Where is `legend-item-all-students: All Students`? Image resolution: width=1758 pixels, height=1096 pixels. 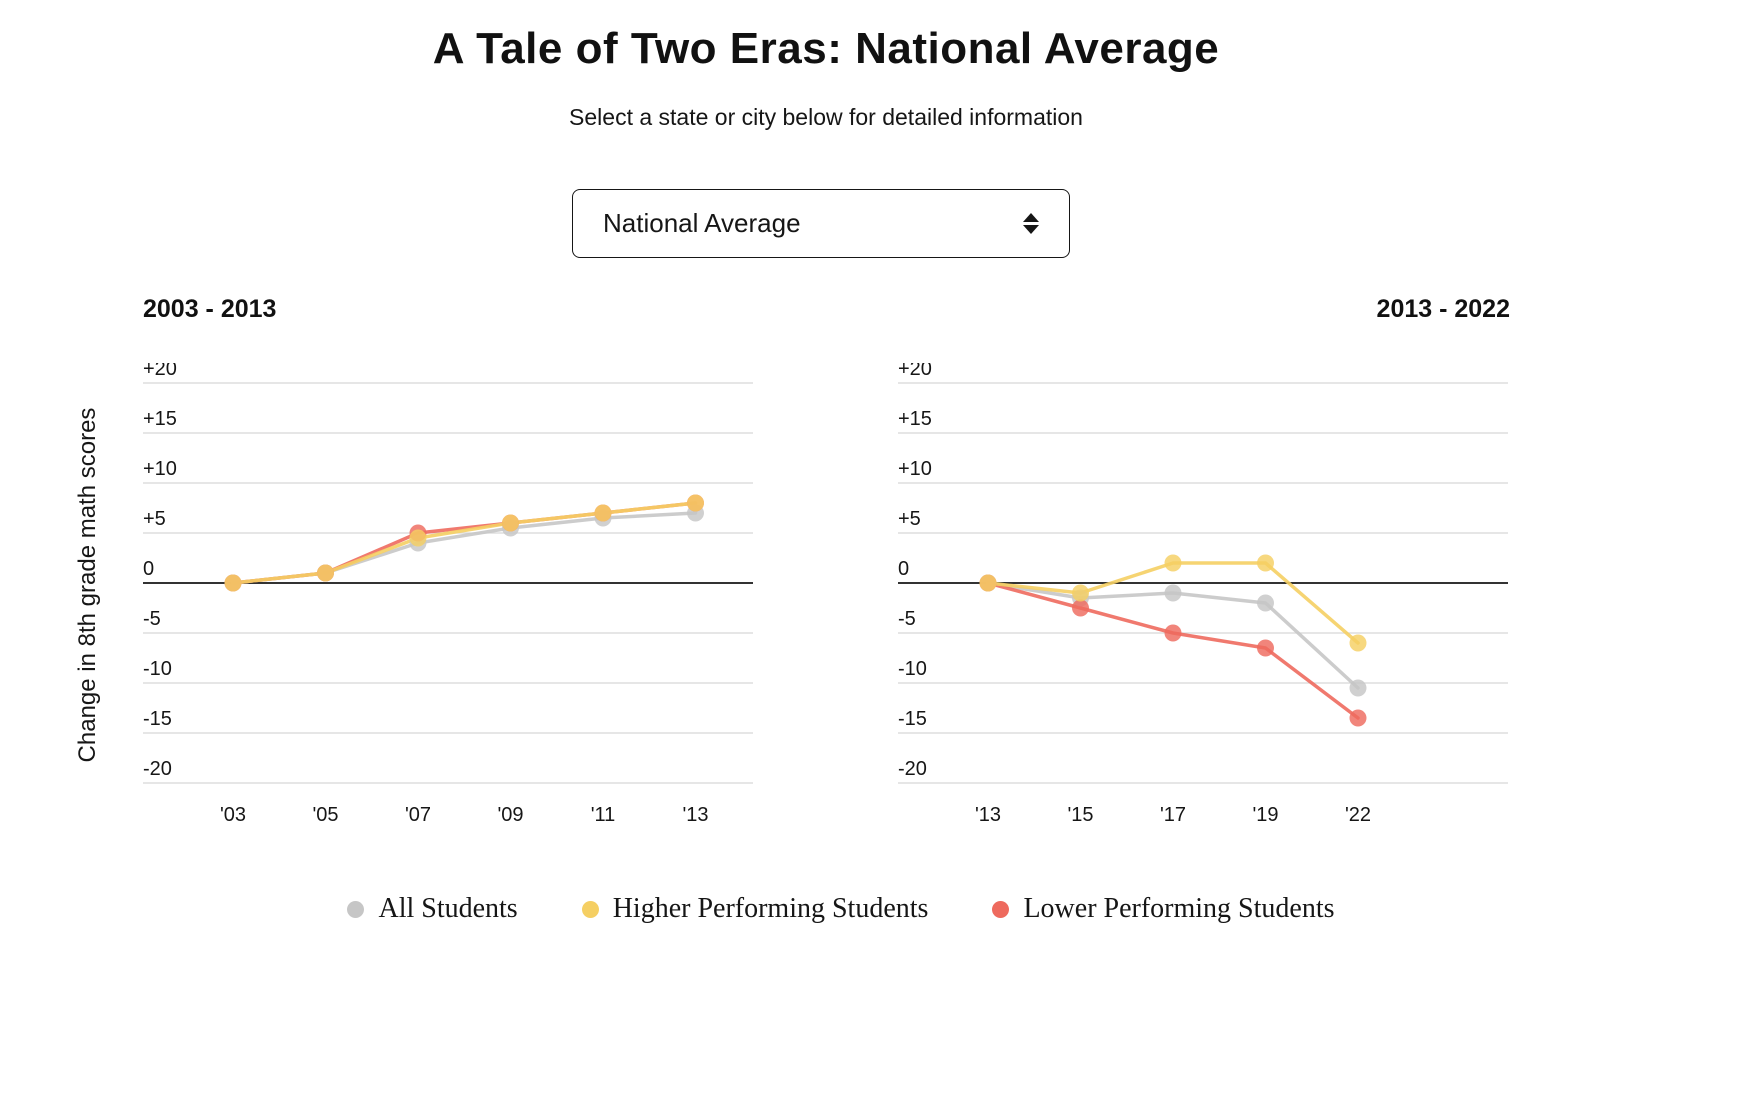
legend-item-all-students: All Students is located at coordinates (432, 909).